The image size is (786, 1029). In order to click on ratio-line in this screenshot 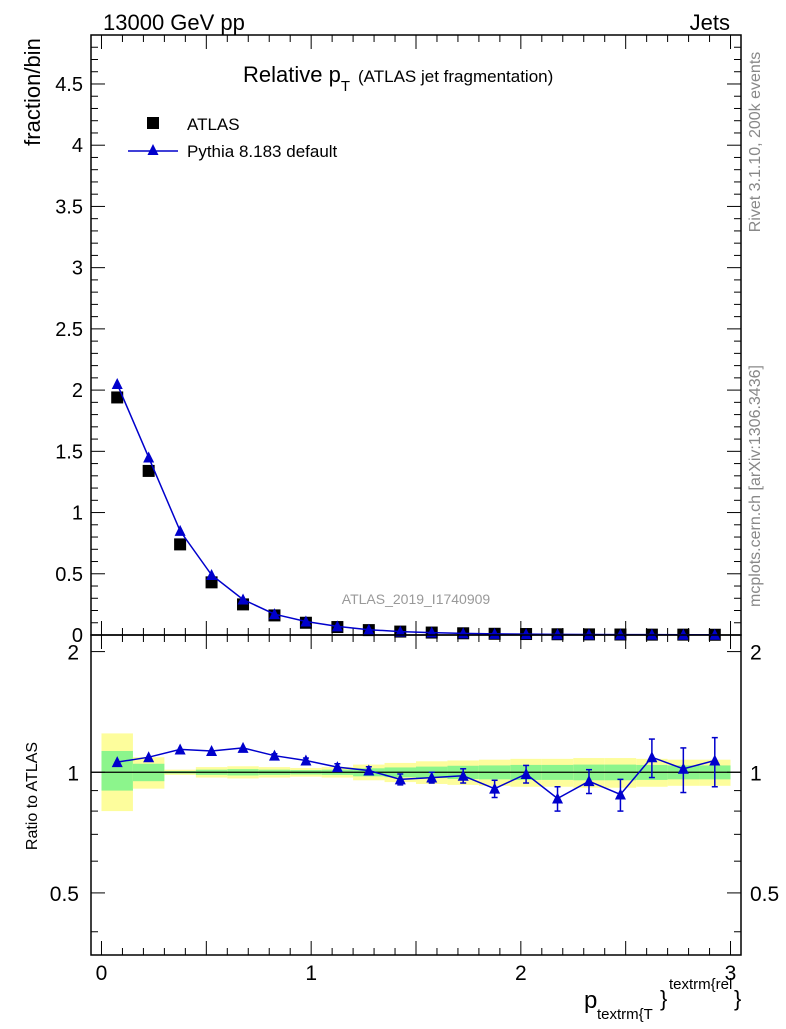, I will do `click(416, 773)`.